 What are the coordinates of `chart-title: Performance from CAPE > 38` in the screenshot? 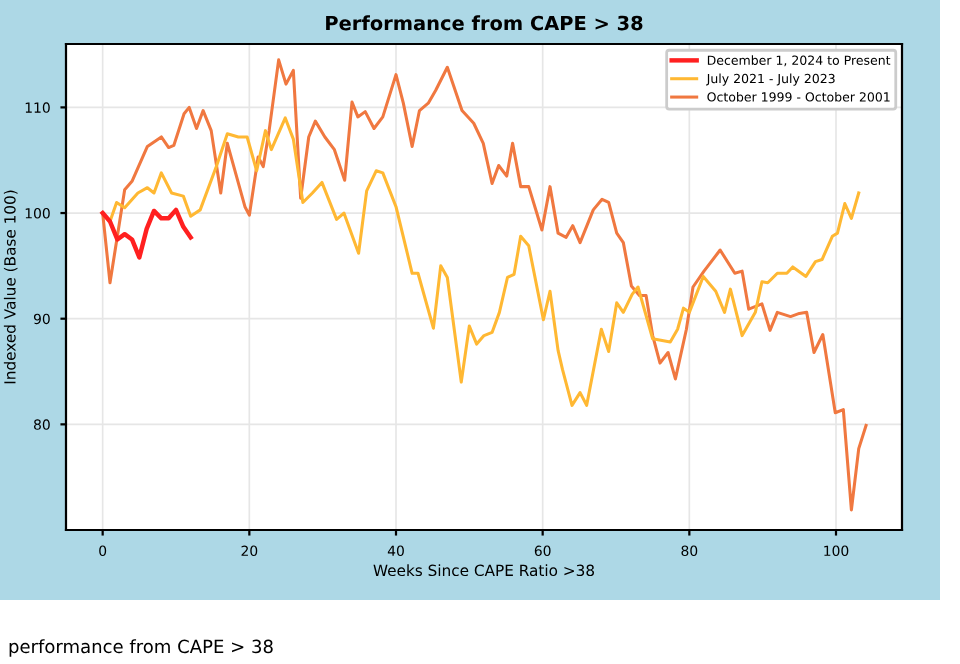 It's located at (484, 23).